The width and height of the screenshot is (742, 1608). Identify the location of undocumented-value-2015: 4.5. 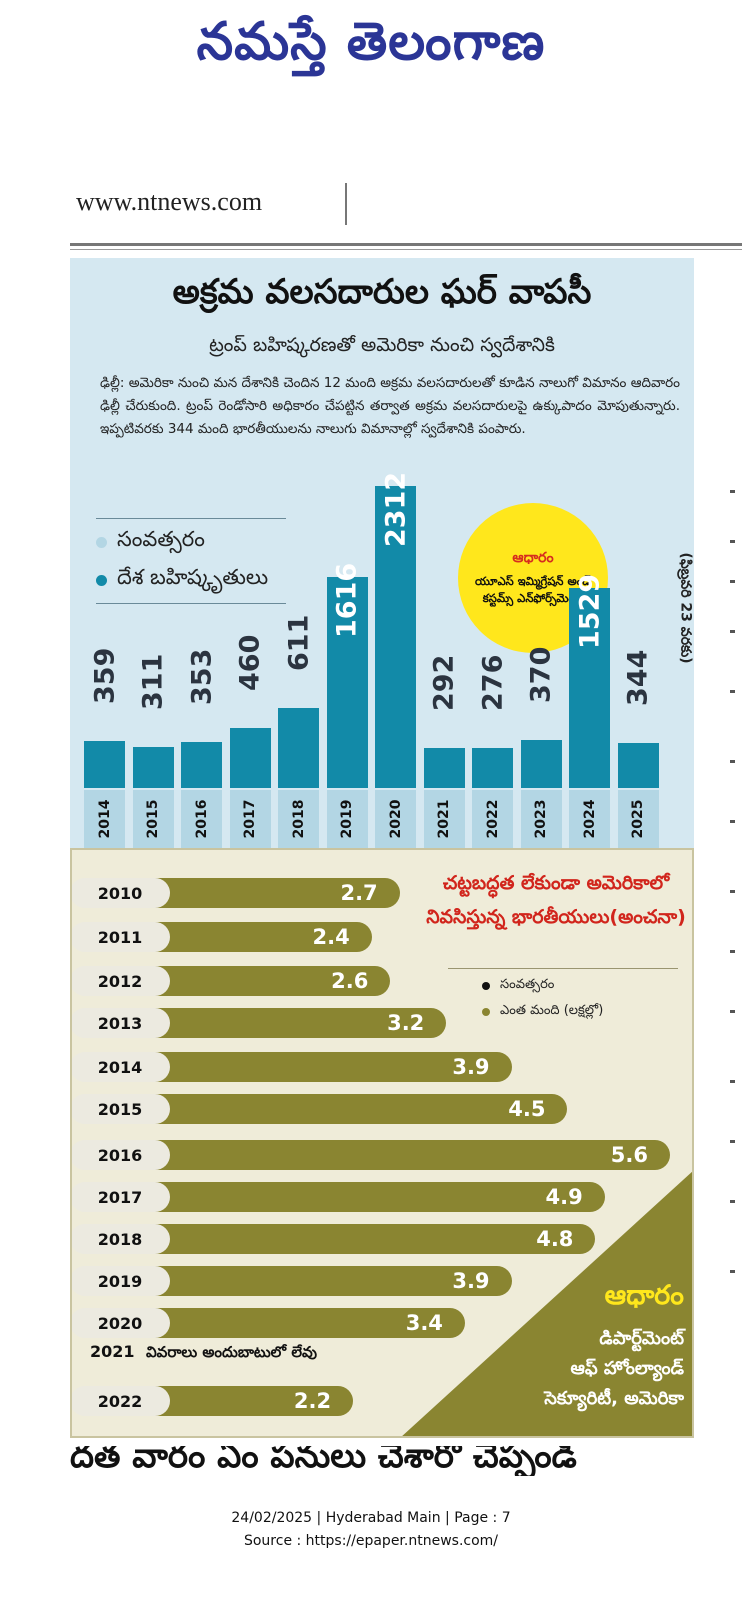
(527, 1109).